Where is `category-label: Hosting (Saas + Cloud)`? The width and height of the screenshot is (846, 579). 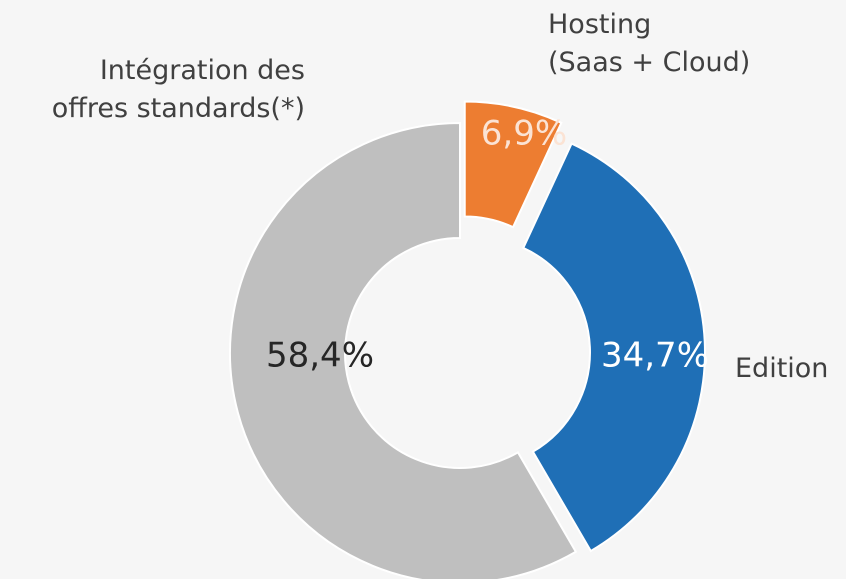 category-label: Hosting (Saas + Cloud) is located at coordinates (649, 43).